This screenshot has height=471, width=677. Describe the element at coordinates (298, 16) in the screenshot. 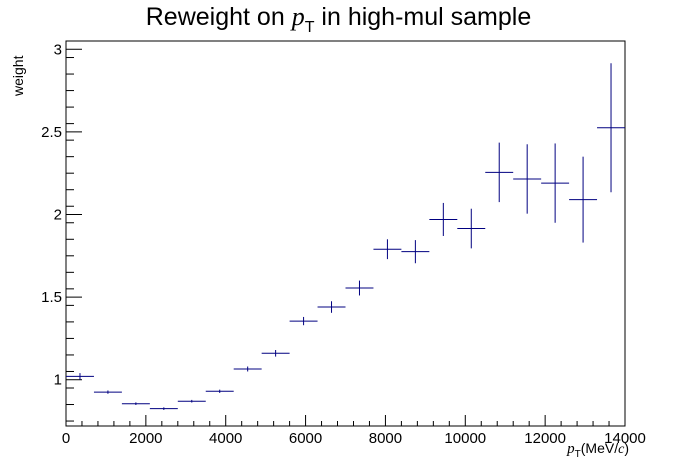

I see `title-var: p` at that location.